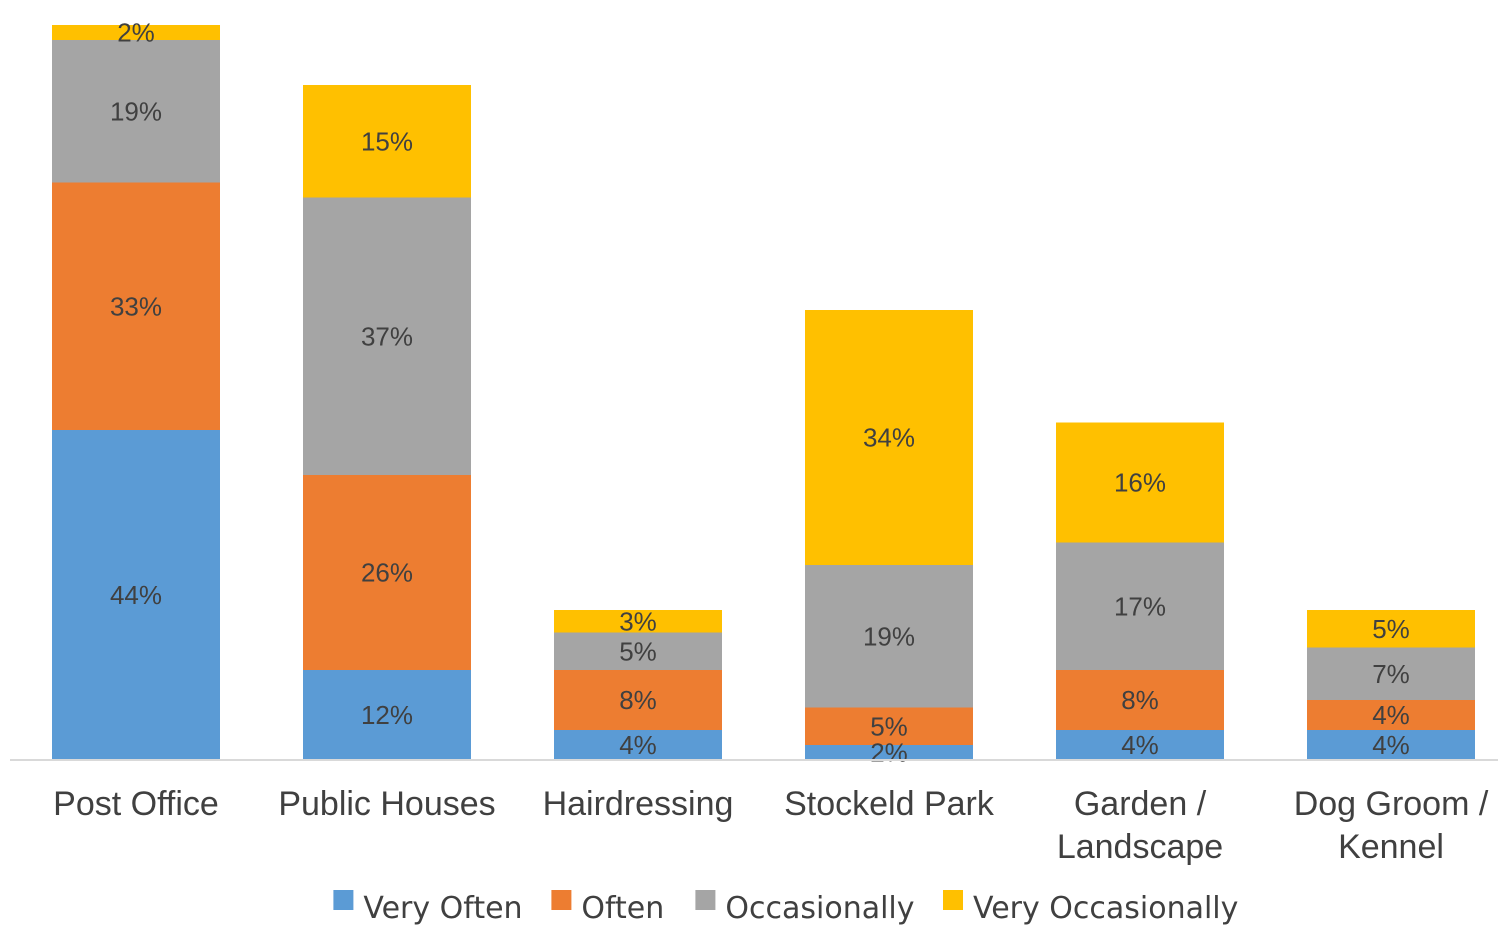  I want to click on data-label: 17%, so click(1140, 606).